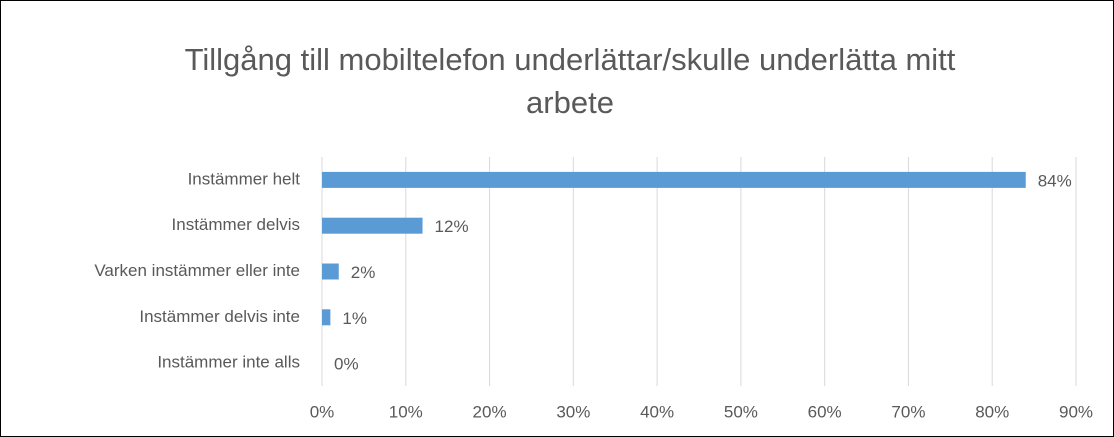  I want to click on y-tick-label: Varken instämmer eller inte, so click(197, 270).